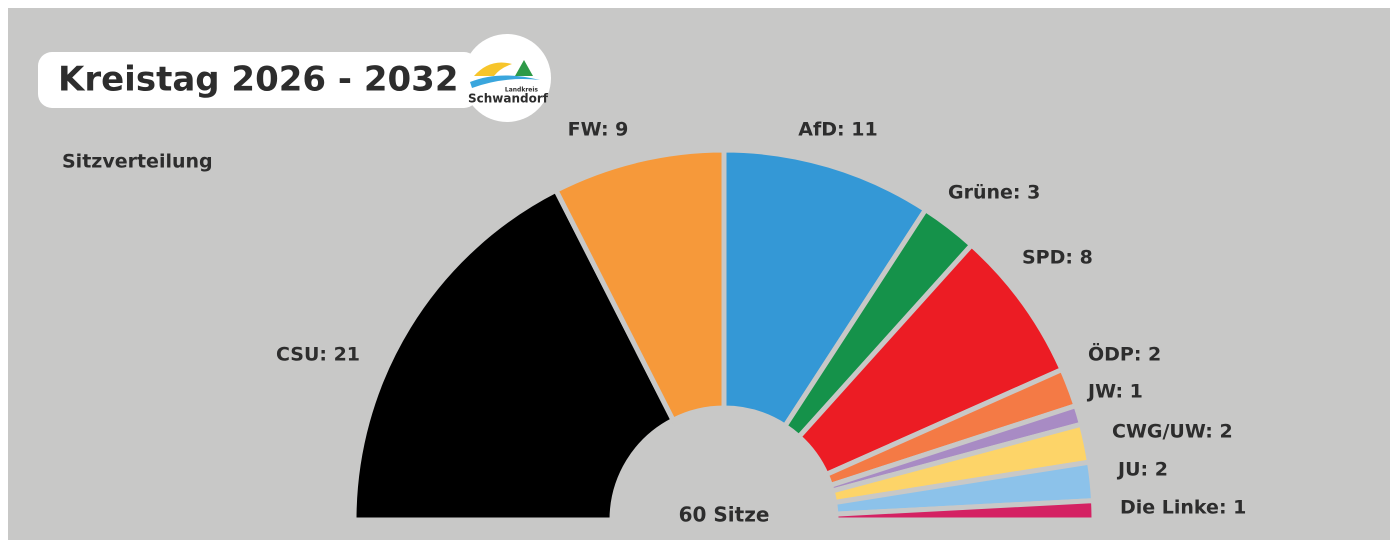 The width and height of the screenshot is (1398, 551). Describe the element at coordinates (994, 193) in the screenshot. I see `segment-label: Grüne: 3` at that location.